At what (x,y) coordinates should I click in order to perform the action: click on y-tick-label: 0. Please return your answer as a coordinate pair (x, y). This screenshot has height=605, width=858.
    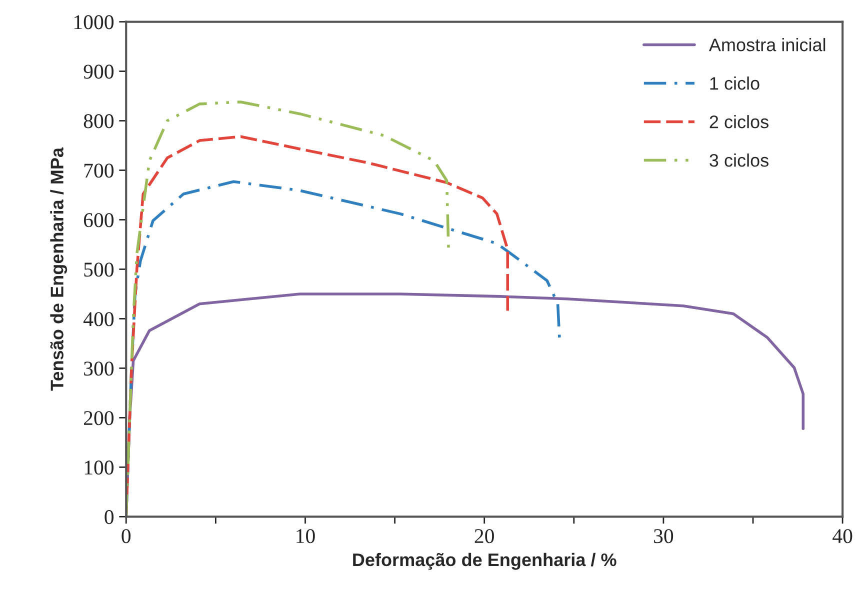
    Looking at the image, I should click on (109, 517).